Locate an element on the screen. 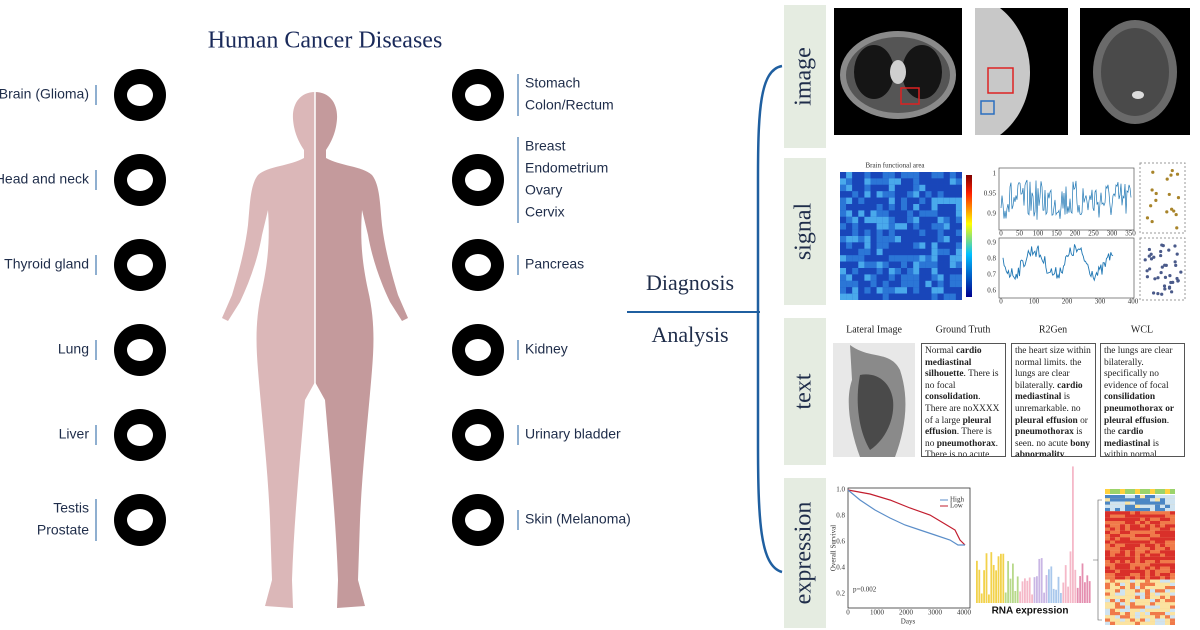 The height and width of the screenshot is (630, 1200). report-text: pneumothorax is located at coordinates (1044, 432).